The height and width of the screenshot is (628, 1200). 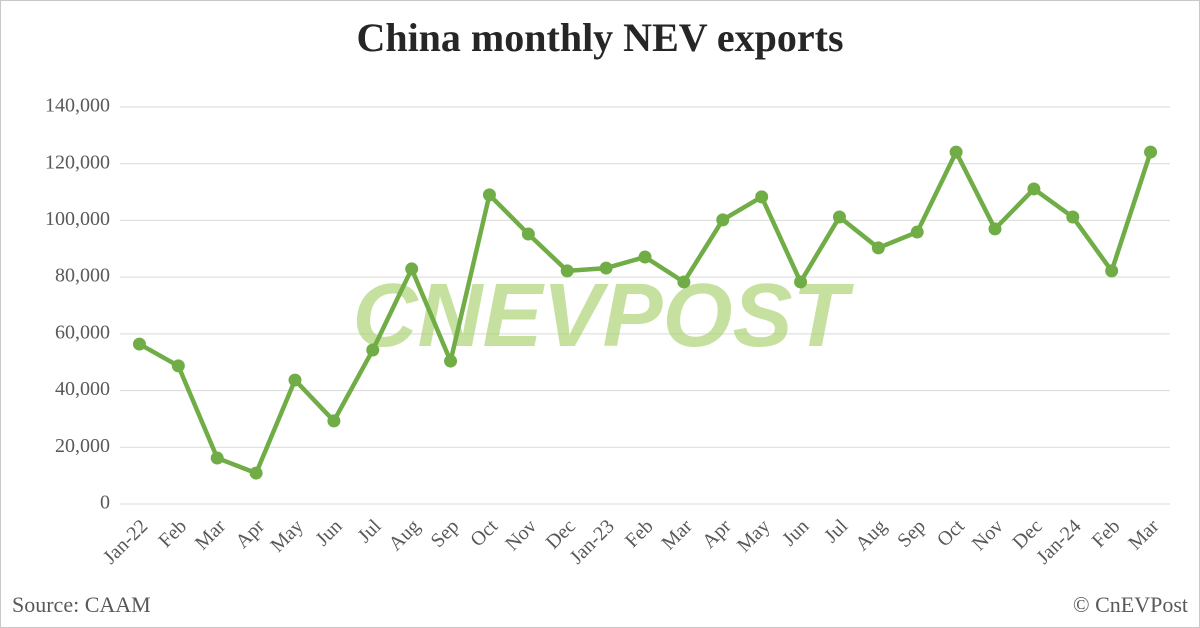 I want to click on y-tick-label: 80,000, so click(x=82, y=276).